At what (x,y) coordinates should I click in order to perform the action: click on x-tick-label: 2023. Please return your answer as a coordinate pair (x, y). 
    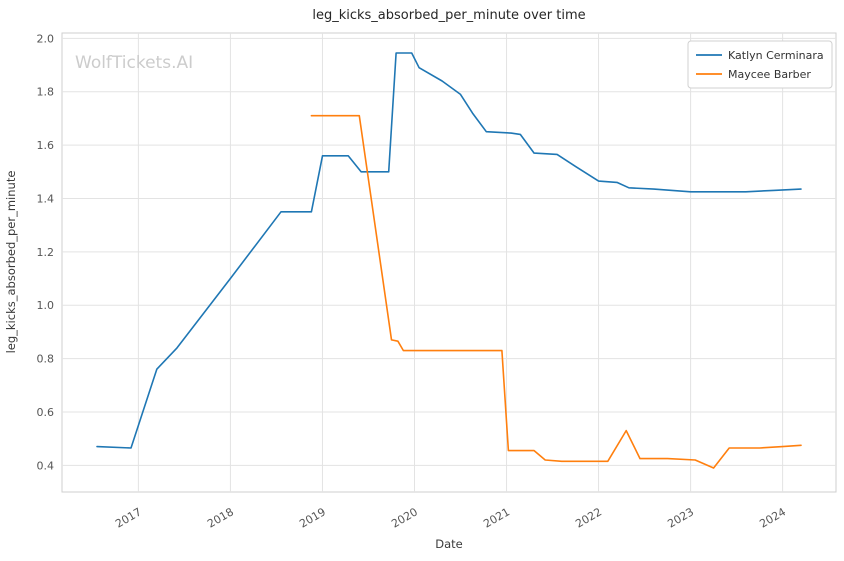
    Looking at the image, I should click on (680, 517).